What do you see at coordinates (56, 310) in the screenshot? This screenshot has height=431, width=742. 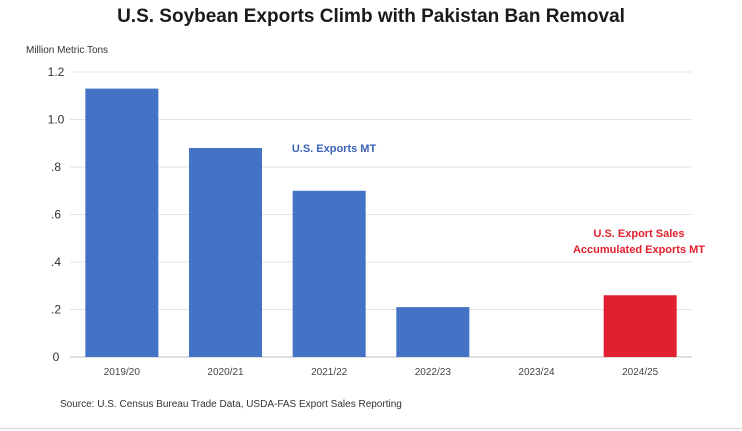 I see `y-tick-label: .2` at bounding box center [56, 310].